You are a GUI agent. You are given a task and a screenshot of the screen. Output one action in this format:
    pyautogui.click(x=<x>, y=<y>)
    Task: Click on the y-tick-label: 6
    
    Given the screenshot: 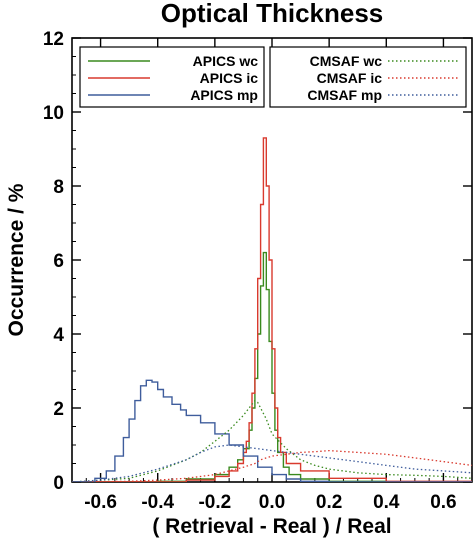 What is the action you would take?
    pyautogui.click(x=58, y=261)
    